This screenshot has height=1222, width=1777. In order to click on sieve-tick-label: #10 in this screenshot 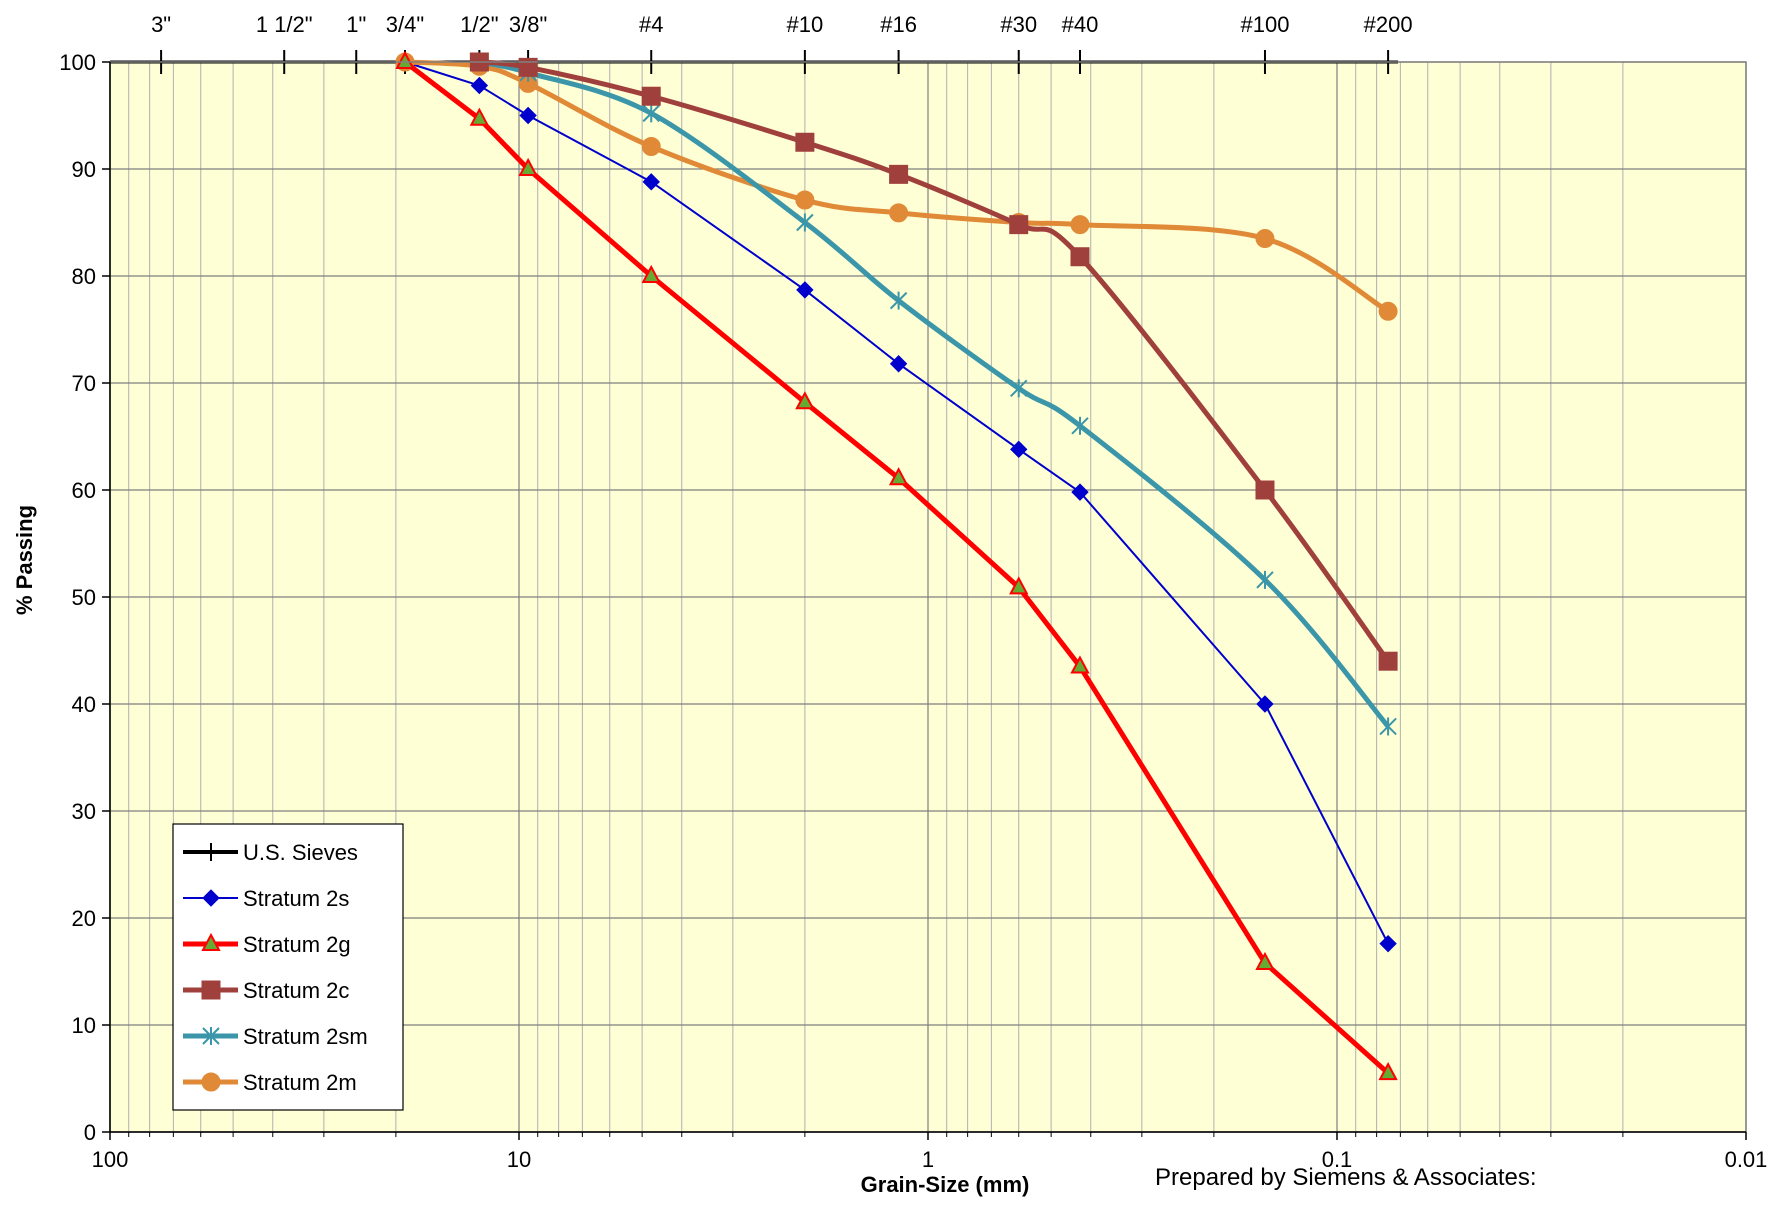, I will do `click(805, 24)`.